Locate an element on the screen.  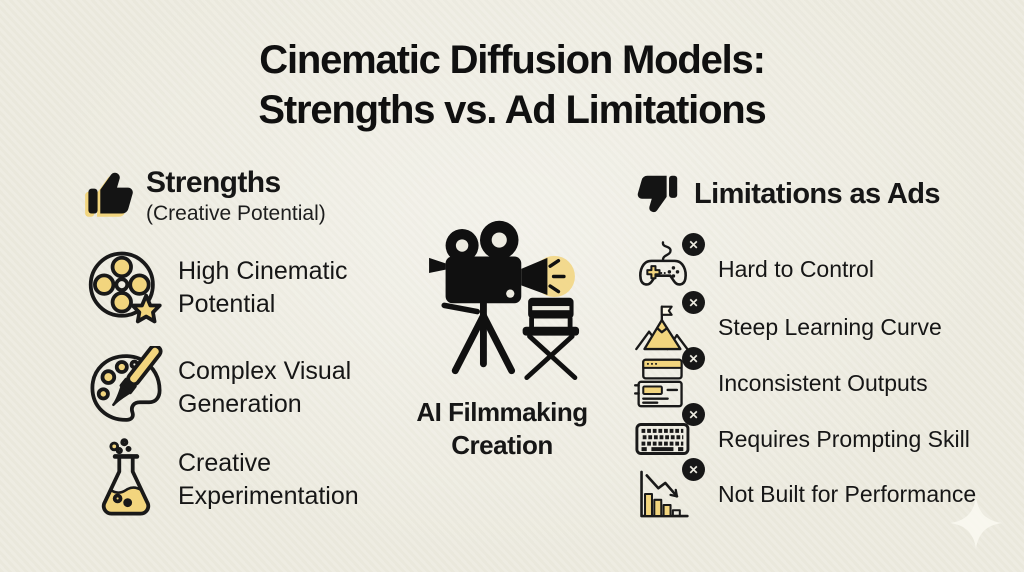
limitation-label: Requires Prompting Skill is located at coordinates (844, 438).